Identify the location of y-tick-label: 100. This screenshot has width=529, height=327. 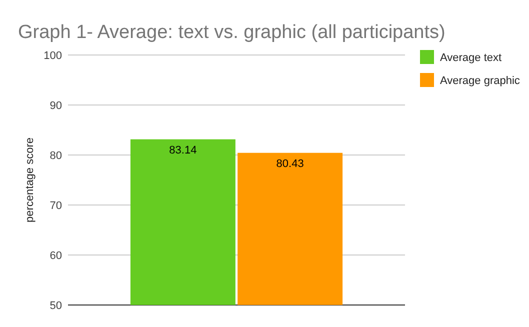
(53, 56).